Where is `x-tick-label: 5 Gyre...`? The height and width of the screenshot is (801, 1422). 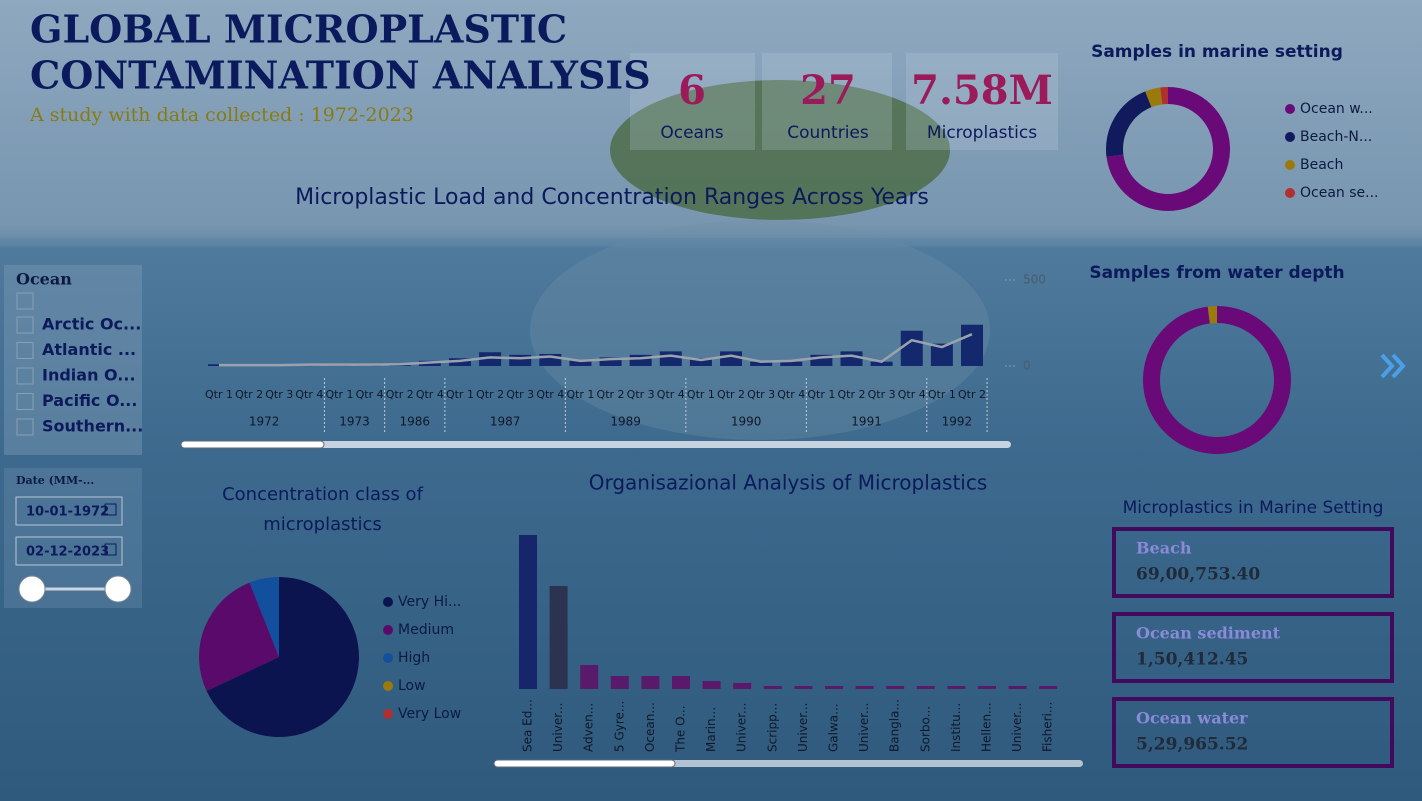 x-tick-label: 5 Gyre... is located at coordinates (619, 726).